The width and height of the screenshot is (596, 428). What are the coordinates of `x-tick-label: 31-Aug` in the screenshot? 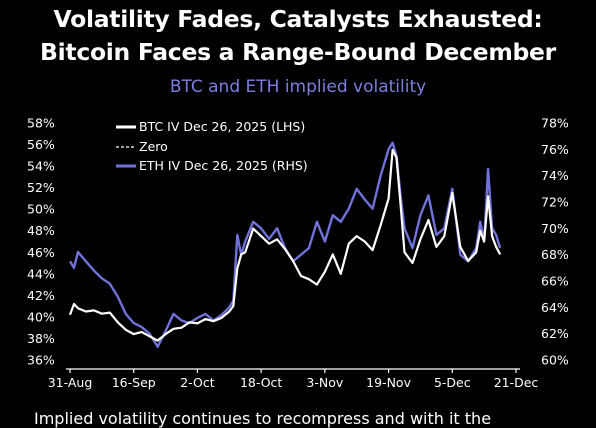 It's located at (70, 382).